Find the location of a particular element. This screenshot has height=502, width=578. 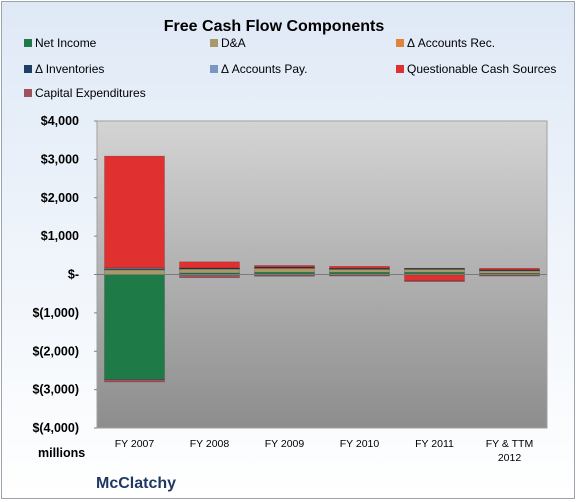

bar-capital-expenditures-fy-2011 is located at coordinates (434, 281).